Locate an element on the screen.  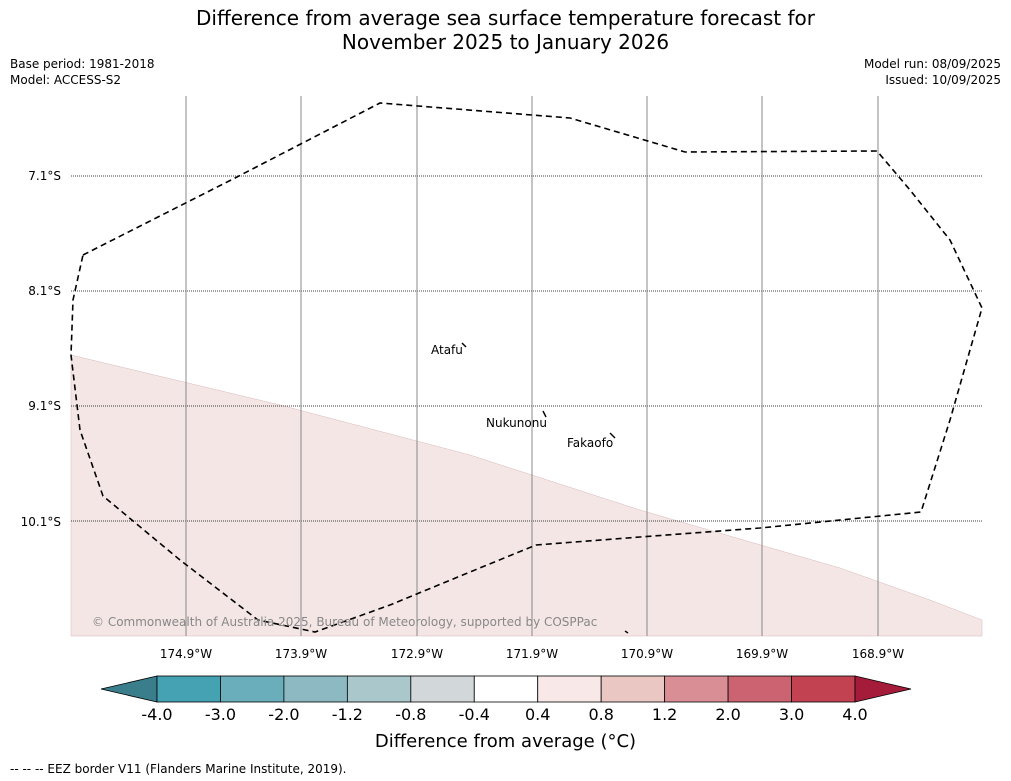
base-period: Base period: 1981-2018 is located at coordinates (82, 64).